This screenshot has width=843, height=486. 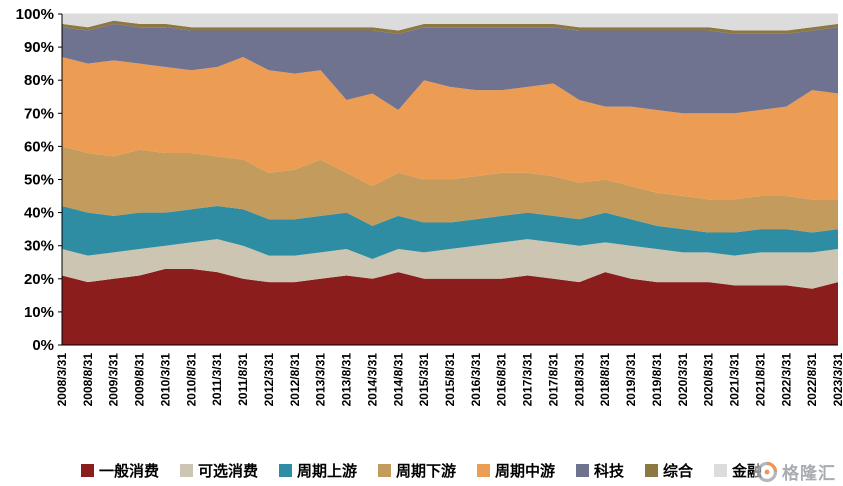 What do you see at coordinates (39, 312) in the screenshot?
I see `y-axis-label: 10%` at bounding box center [39, 312].